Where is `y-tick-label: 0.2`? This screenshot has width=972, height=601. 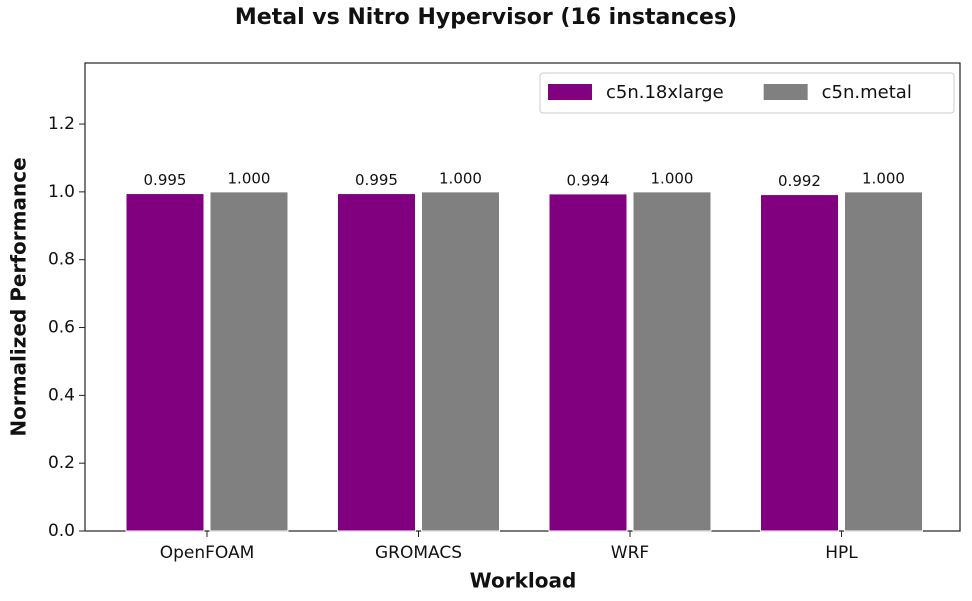
y-tick-label: 0.2 is located at coordinates (61, 463).